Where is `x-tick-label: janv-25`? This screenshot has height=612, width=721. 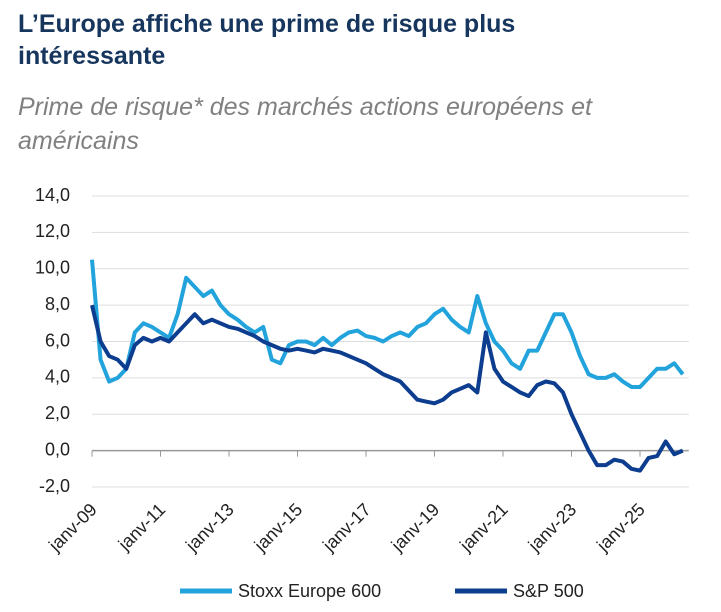 x-tick-label: janv-25 is located at coordinates (620, 527).